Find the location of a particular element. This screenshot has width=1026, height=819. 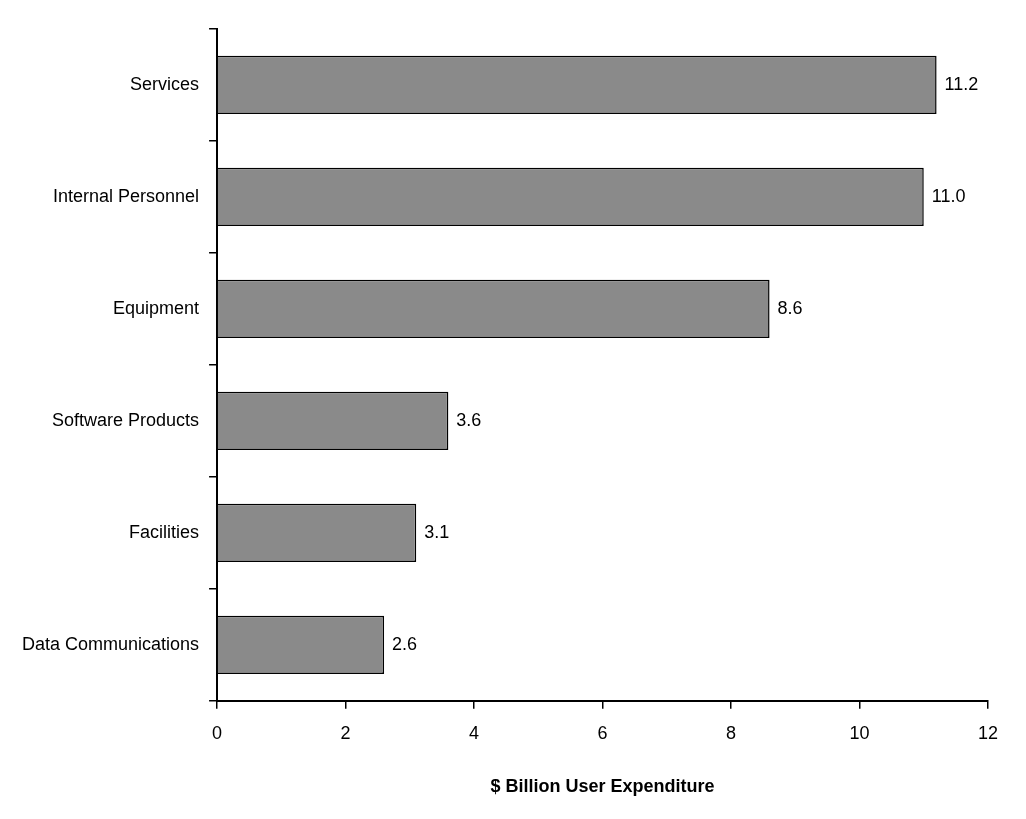

data-label: 3.1 is located at coordinates (437, 531).